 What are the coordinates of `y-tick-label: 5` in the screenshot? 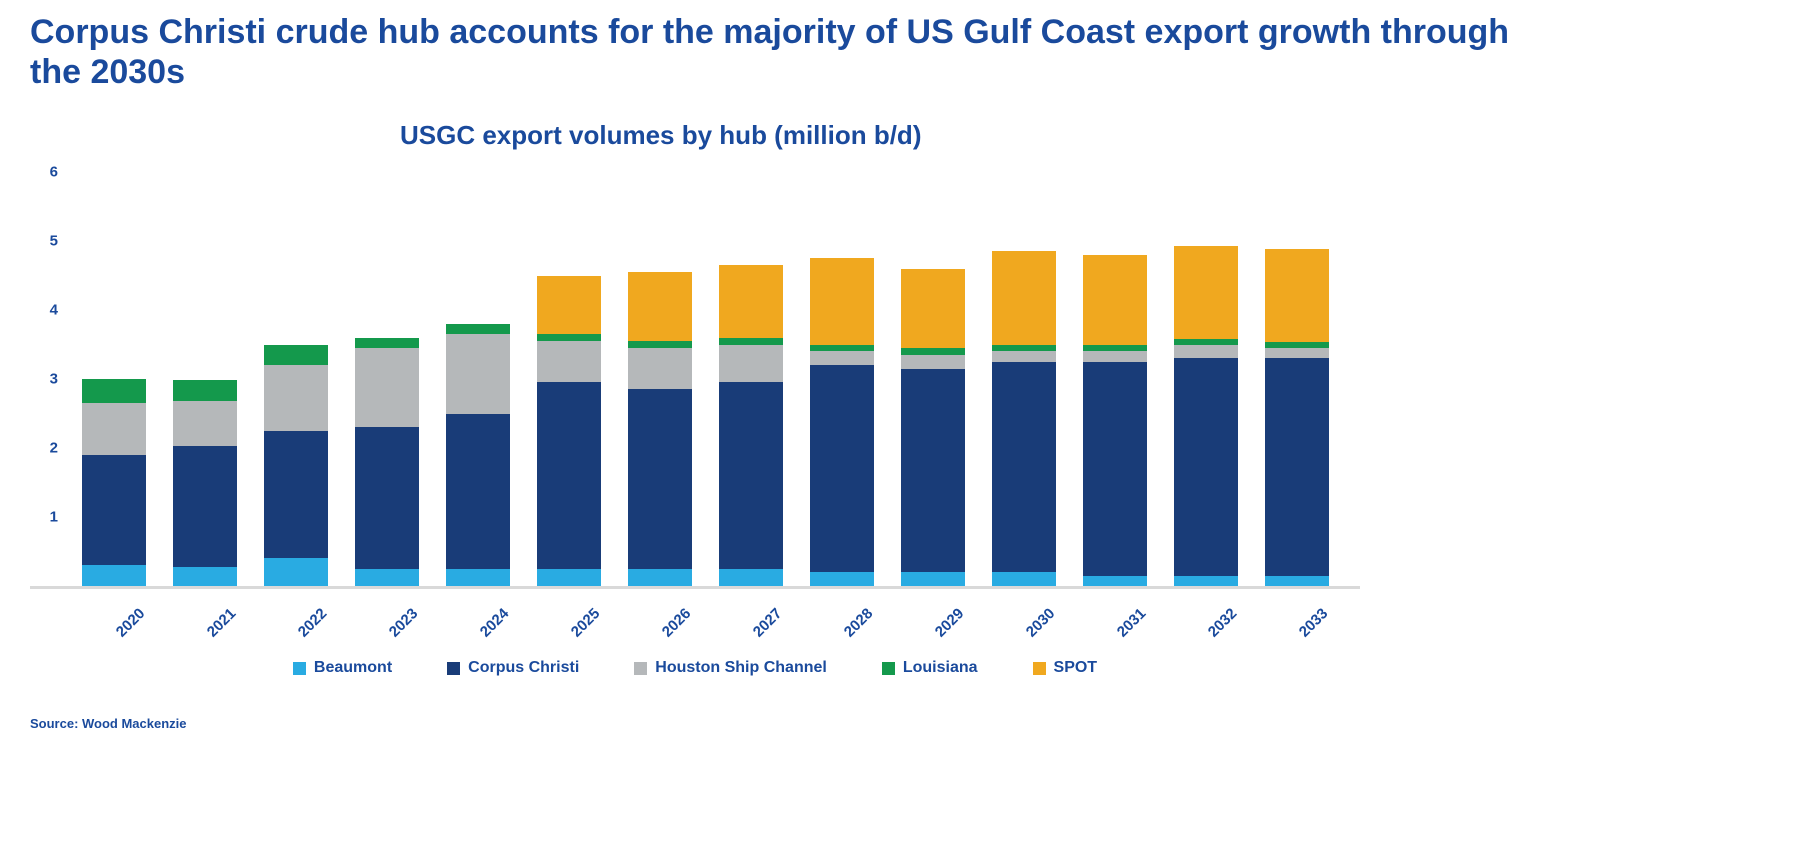 It's located at (53, 241).